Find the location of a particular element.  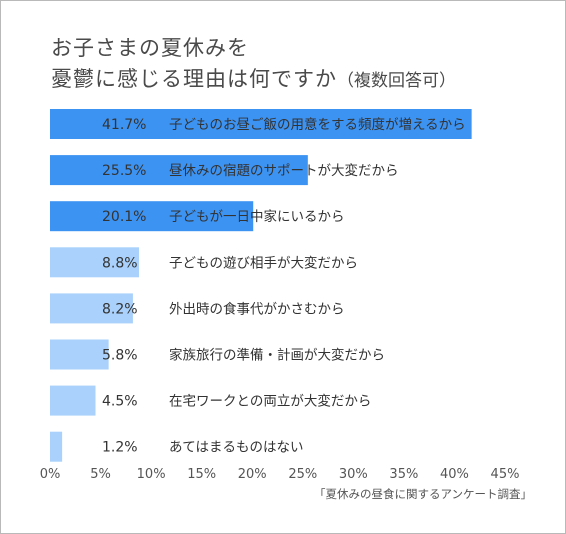

x-tick-7: 35% is located at coordinates (403, 474).